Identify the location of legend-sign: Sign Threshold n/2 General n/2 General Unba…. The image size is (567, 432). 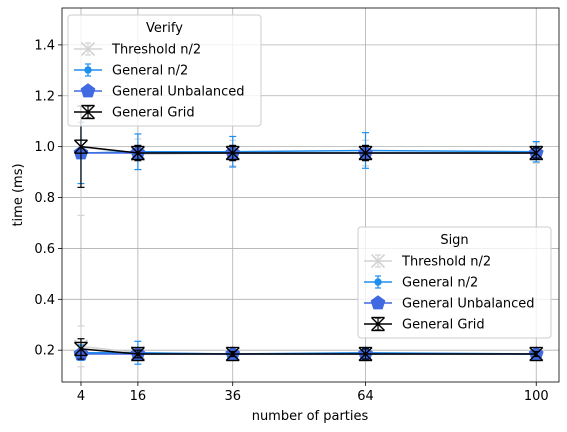
(454, 282).